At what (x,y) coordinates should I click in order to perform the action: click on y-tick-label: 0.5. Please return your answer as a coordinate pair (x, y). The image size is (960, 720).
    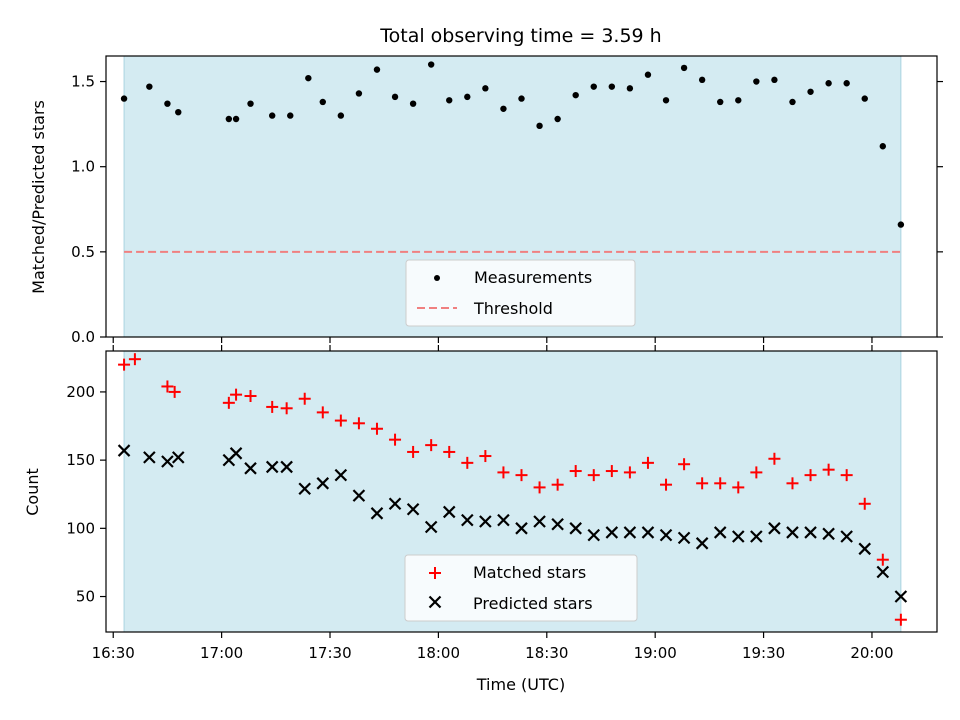
    Looking at the image, I should click on (83, 252).